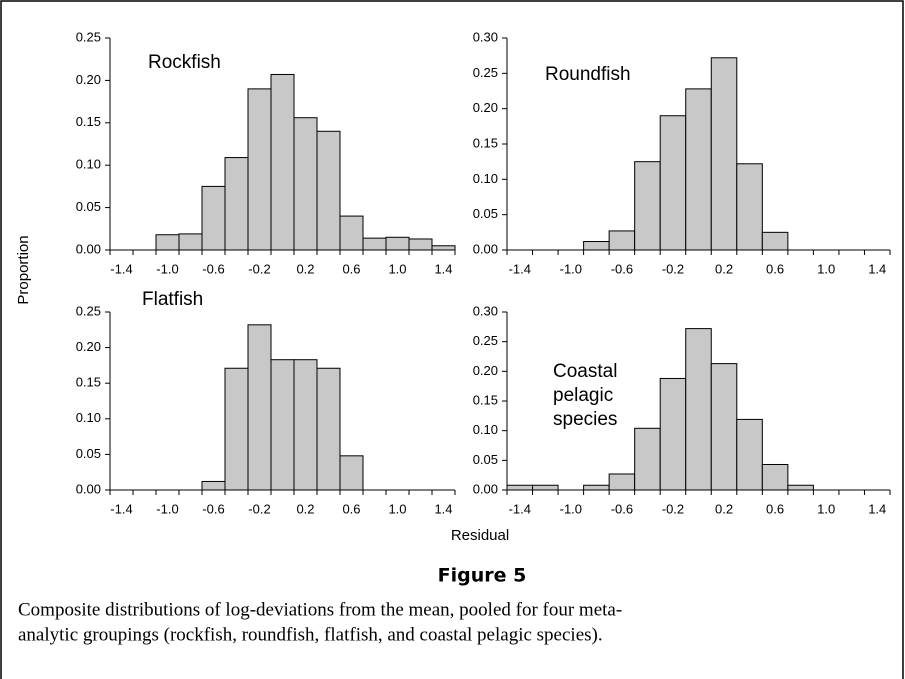 The width and height of the screenshot is (905, 679). What do you see at coordinates (583, 395) in the screenshot?
I see `panel-label: pelagic` at bounding box center [583, 395].